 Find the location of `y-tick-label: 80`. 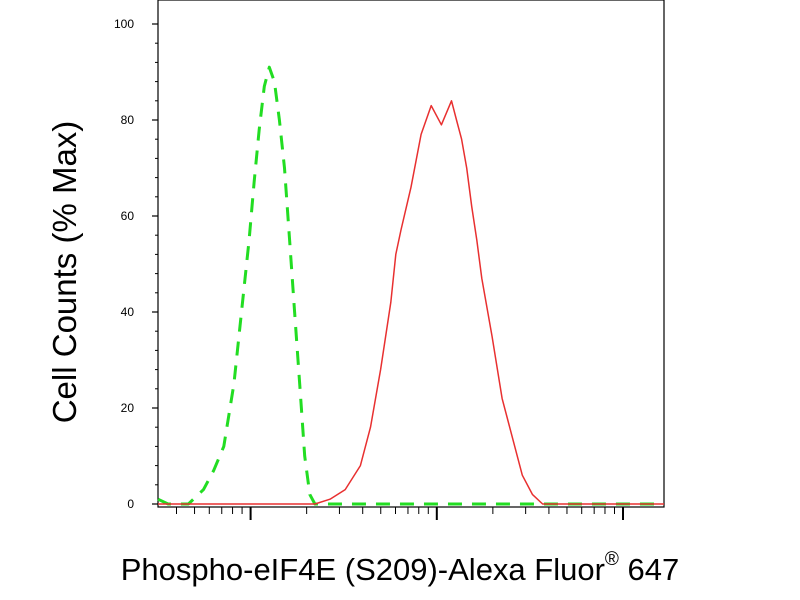

y-tick-label: 80 is located at coordinates (128, 120).